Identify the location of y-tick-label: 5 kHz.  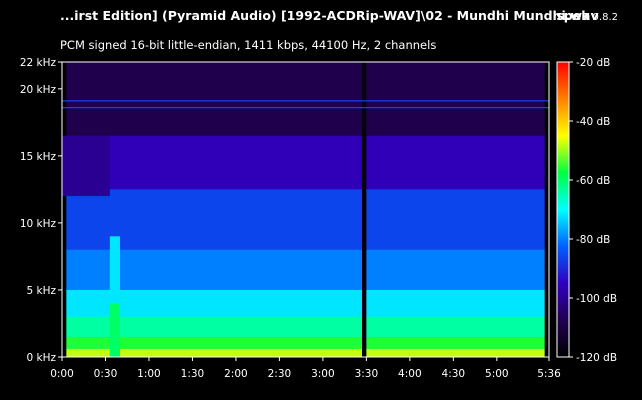
(41, 291).